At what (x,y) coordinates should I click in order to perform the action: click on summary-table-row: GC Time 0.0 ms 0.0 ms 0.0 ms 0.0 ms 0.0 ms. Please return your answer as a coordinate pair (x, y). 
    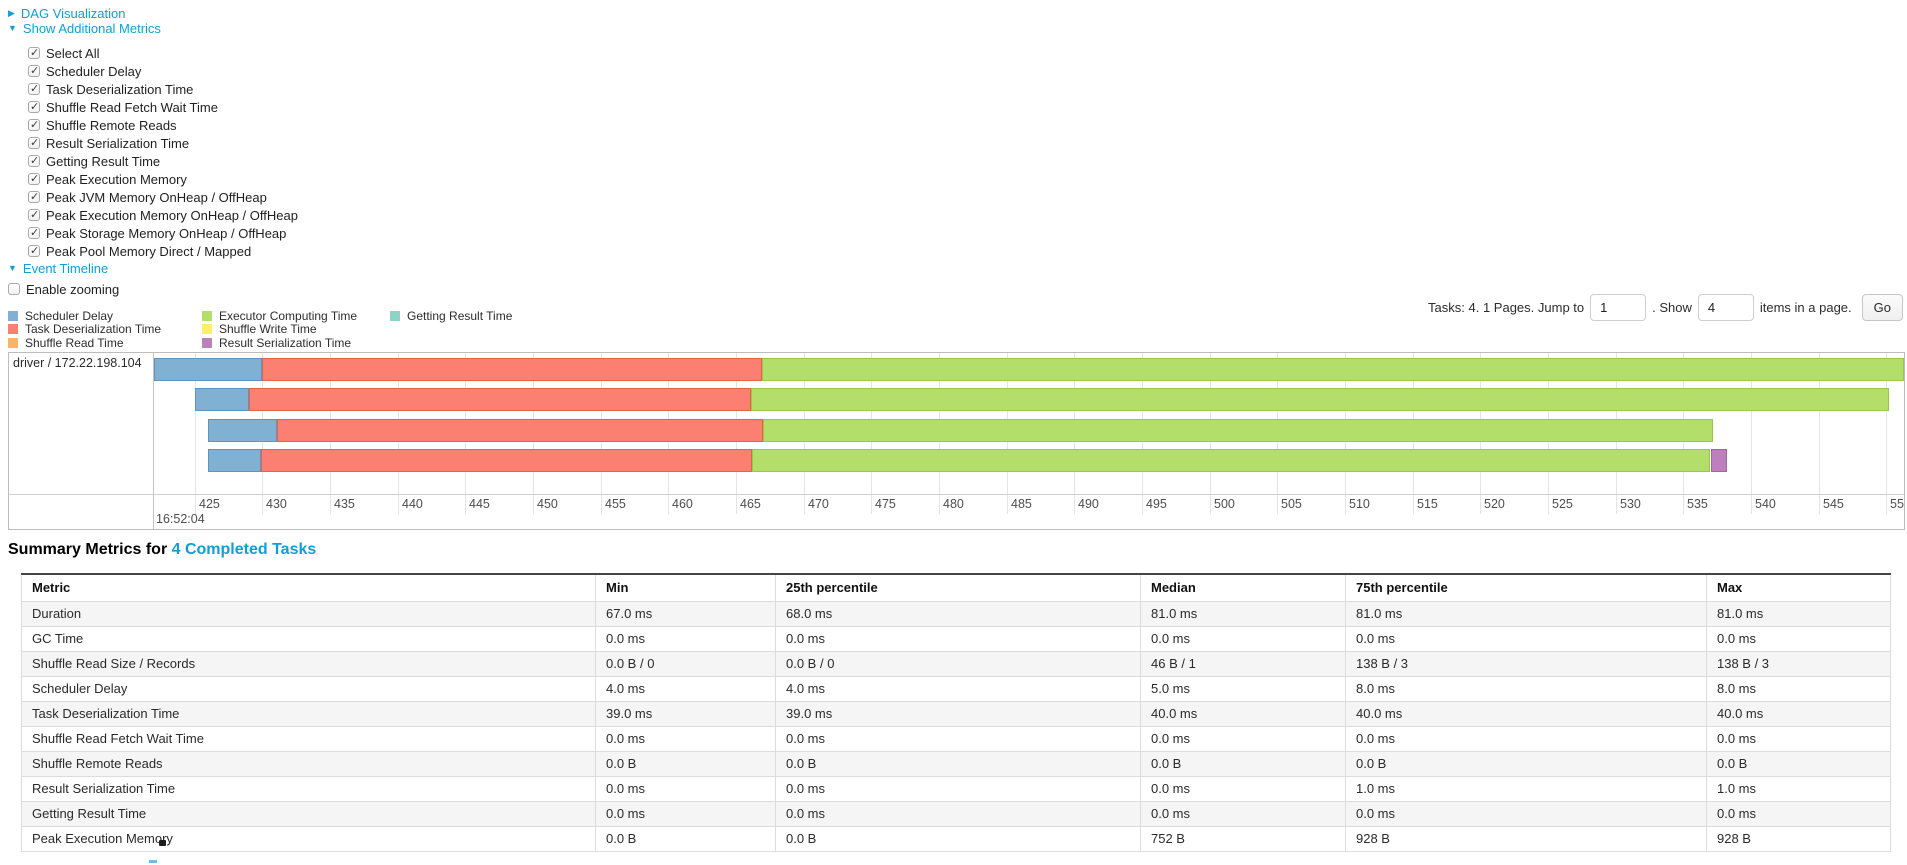
    Looking at the image, I should click on (956, 638).